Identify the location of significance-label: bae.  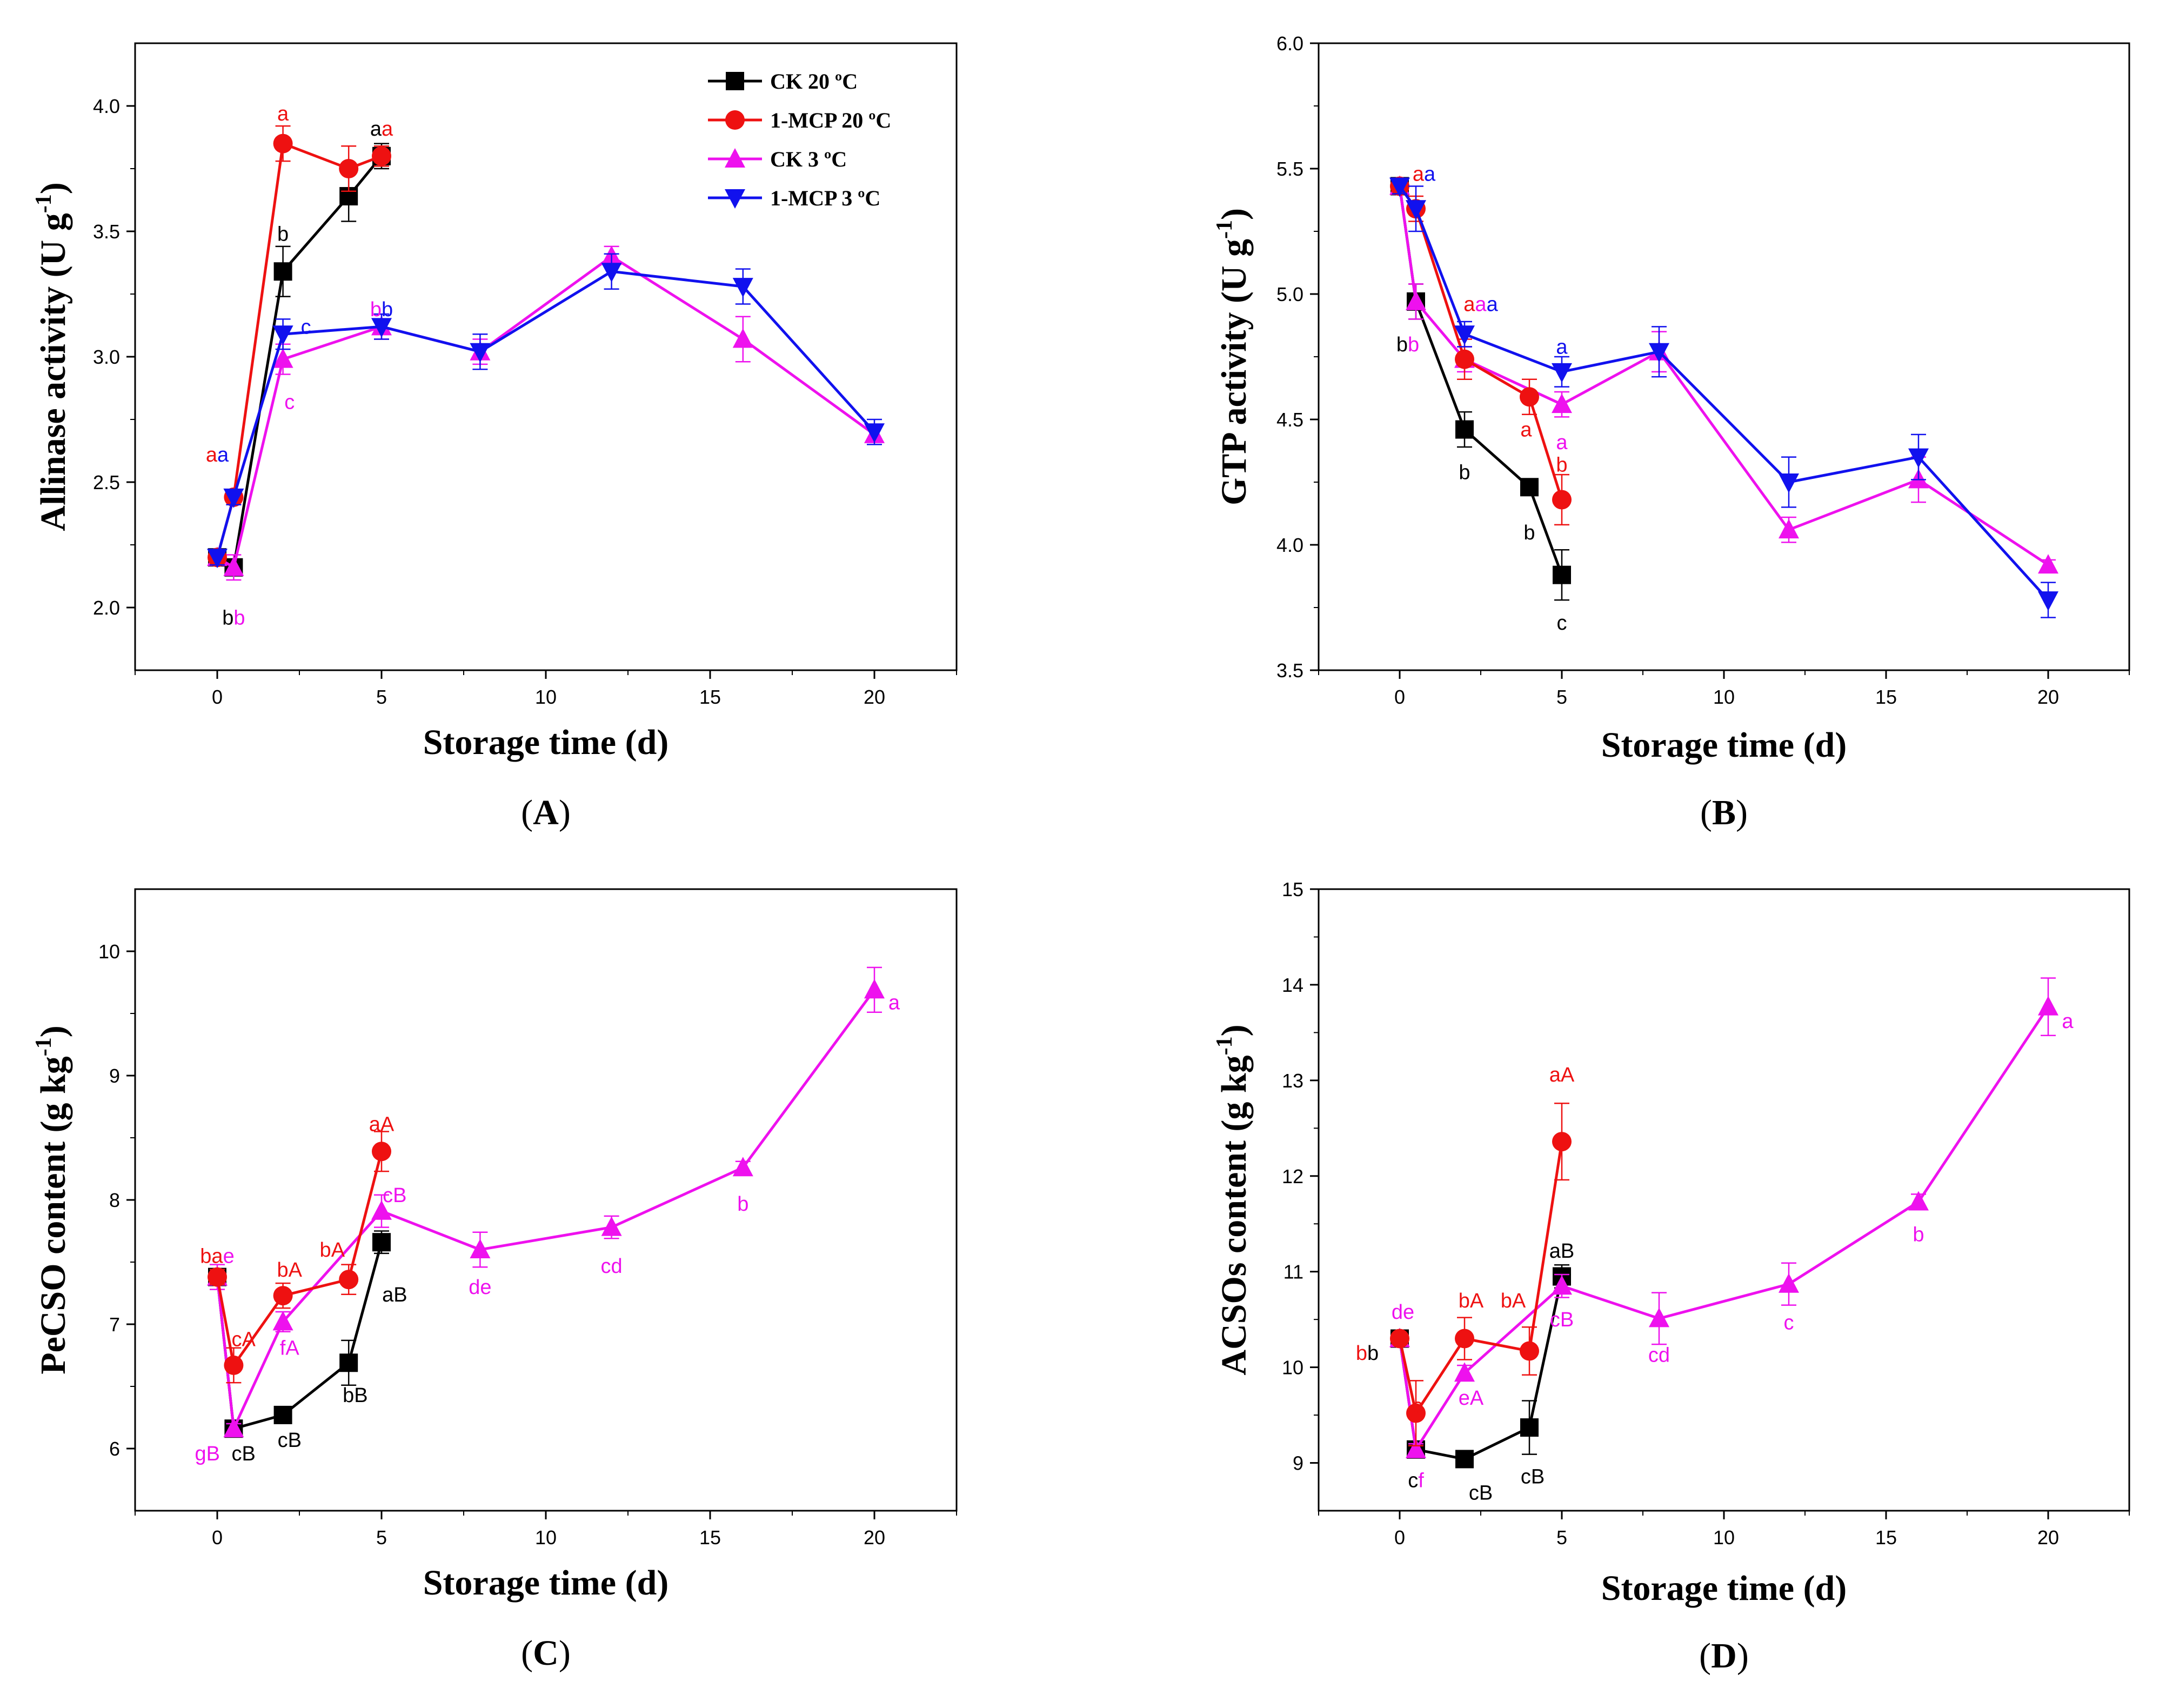
(217, 1257).